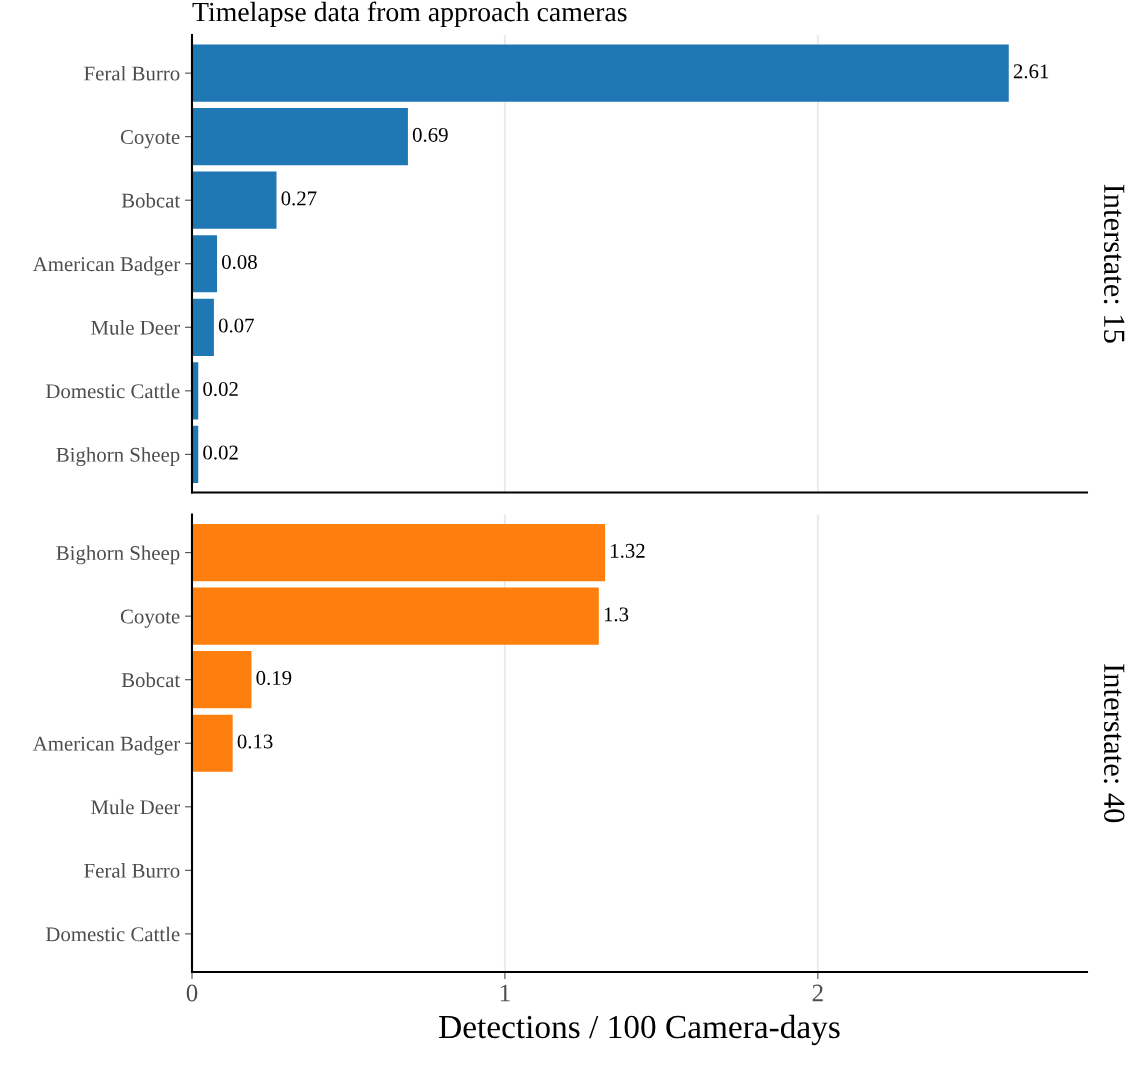  What do you see at coordinates (1031, 71) in the screenshot?
I see `data-label: 2.61` at bounding box center [1031, 71].